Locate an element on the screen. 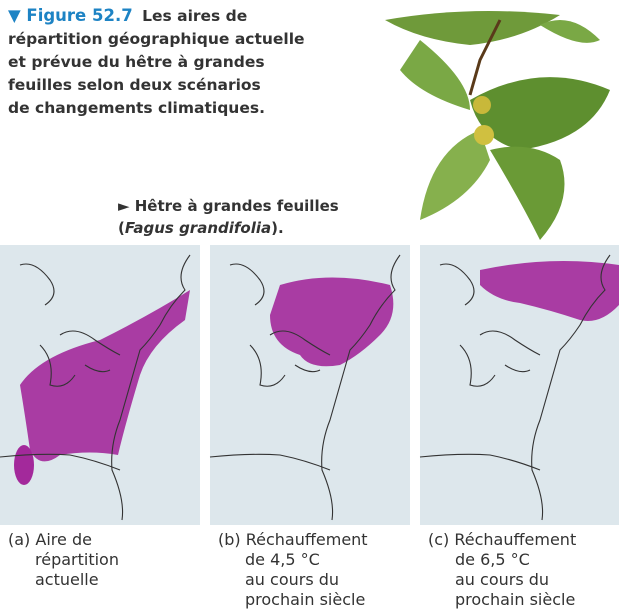  panel-letter: (c) is located at coordinates (439, 539).